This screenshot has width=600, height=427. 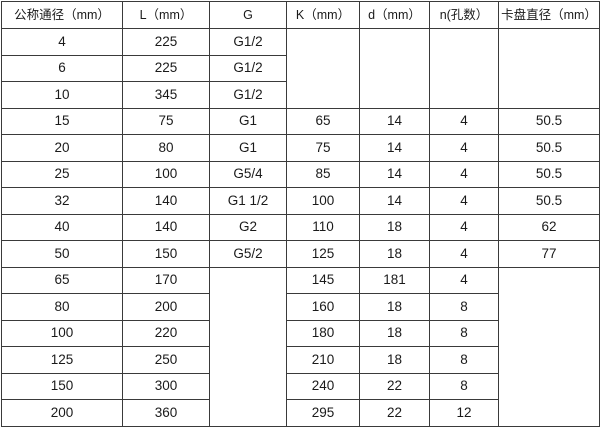 I want to click on cell-k: 65, so click(x=323, y=121).